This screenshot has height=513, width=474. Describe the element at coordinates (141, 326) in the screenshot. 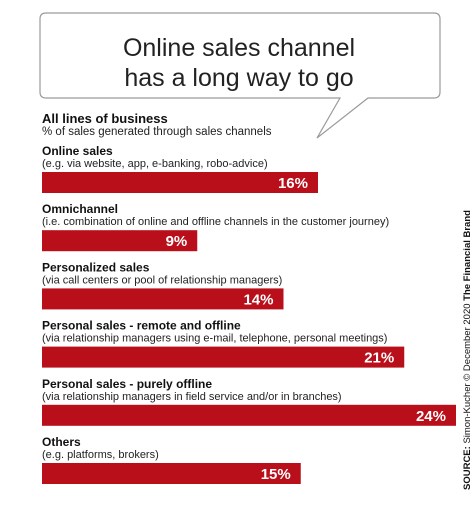

I see `category-label: Personal sales - remote and offline` at that location.